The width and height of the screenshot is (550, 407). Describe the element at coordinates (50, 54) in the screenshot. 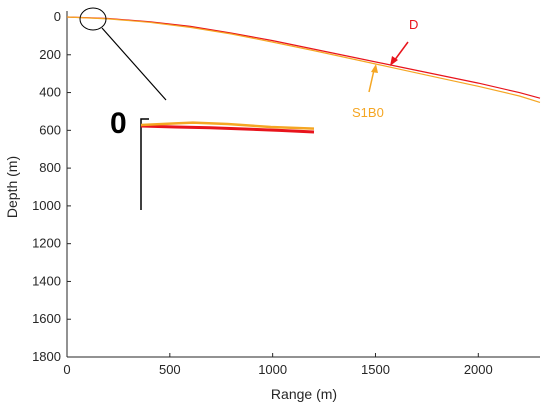

I see `y-tick-label: 200` at that location.